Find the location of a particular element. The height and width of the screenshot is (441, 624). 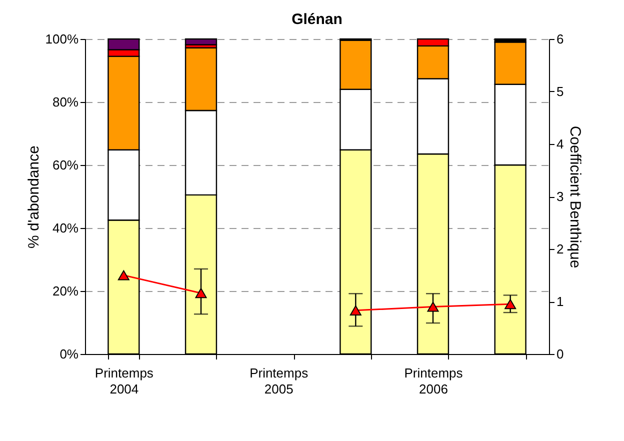

y2-tick-label: 2 is located at coordinates (560, 249).